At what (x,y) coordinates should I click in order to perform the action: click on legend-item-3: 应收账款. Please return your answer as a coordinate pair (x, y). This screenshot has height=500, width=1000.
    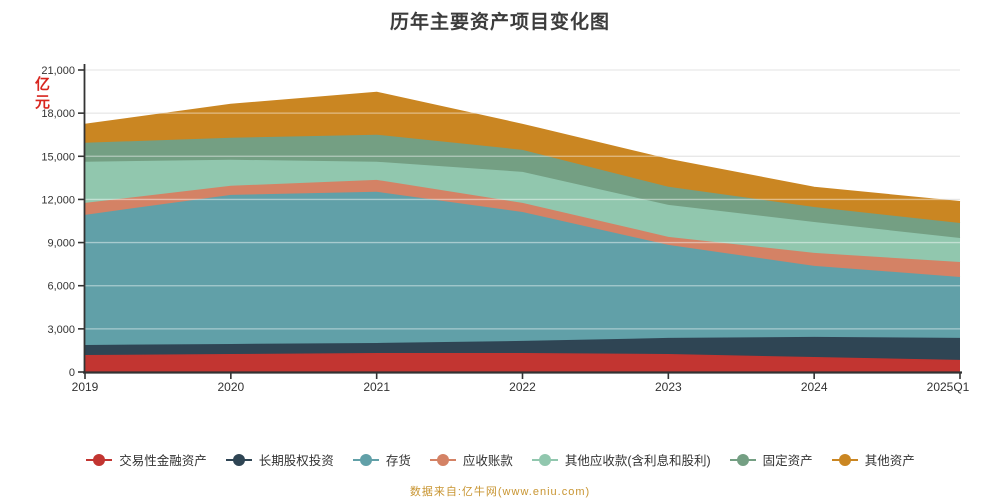
    Looking at the image, I should click on (471, 459).